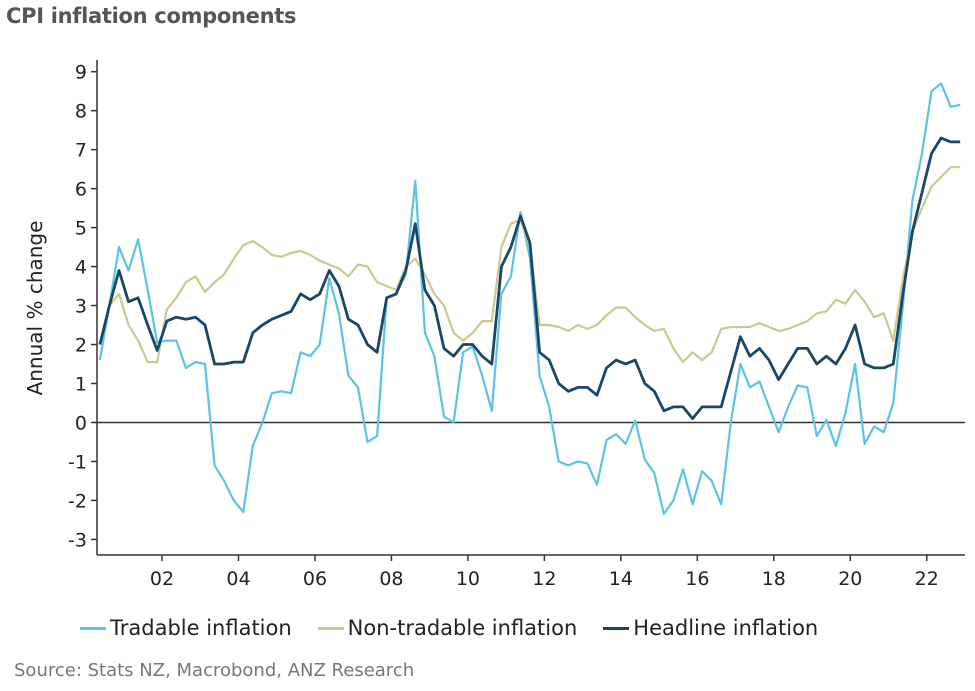 The width and height of the screenshot is (975, 691). What do you see at coordinates (315, 579) in the screenshot?
I see `x-tick-label: 06` at bounding box center [315, 579].